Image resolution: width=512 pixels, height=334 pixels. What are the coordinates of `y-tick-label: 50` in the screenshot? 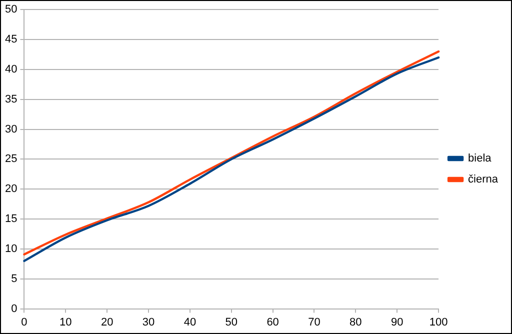 It's located at (11, 10).